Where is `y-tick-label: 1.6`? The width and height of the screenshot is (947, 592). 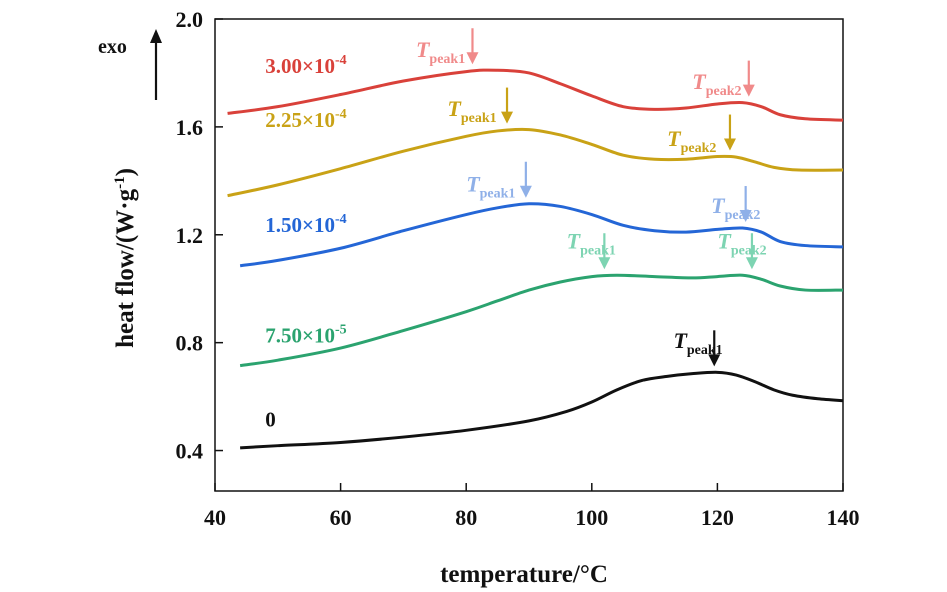
y-tick-label: 1.6 is located at coordinates (190, 127).